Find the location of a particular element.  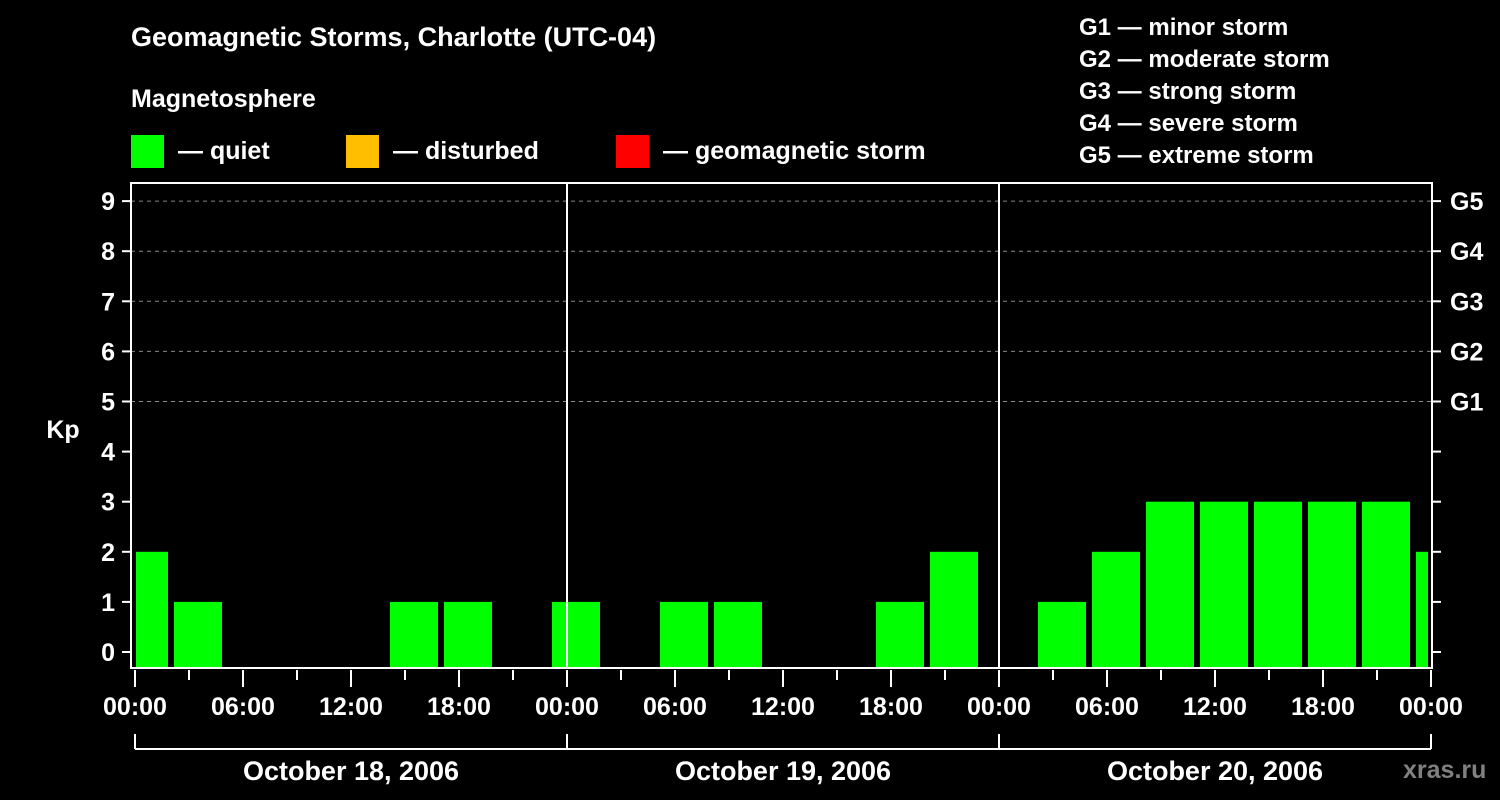

y-tick-label: 2 is located at coordinates (108, 553).